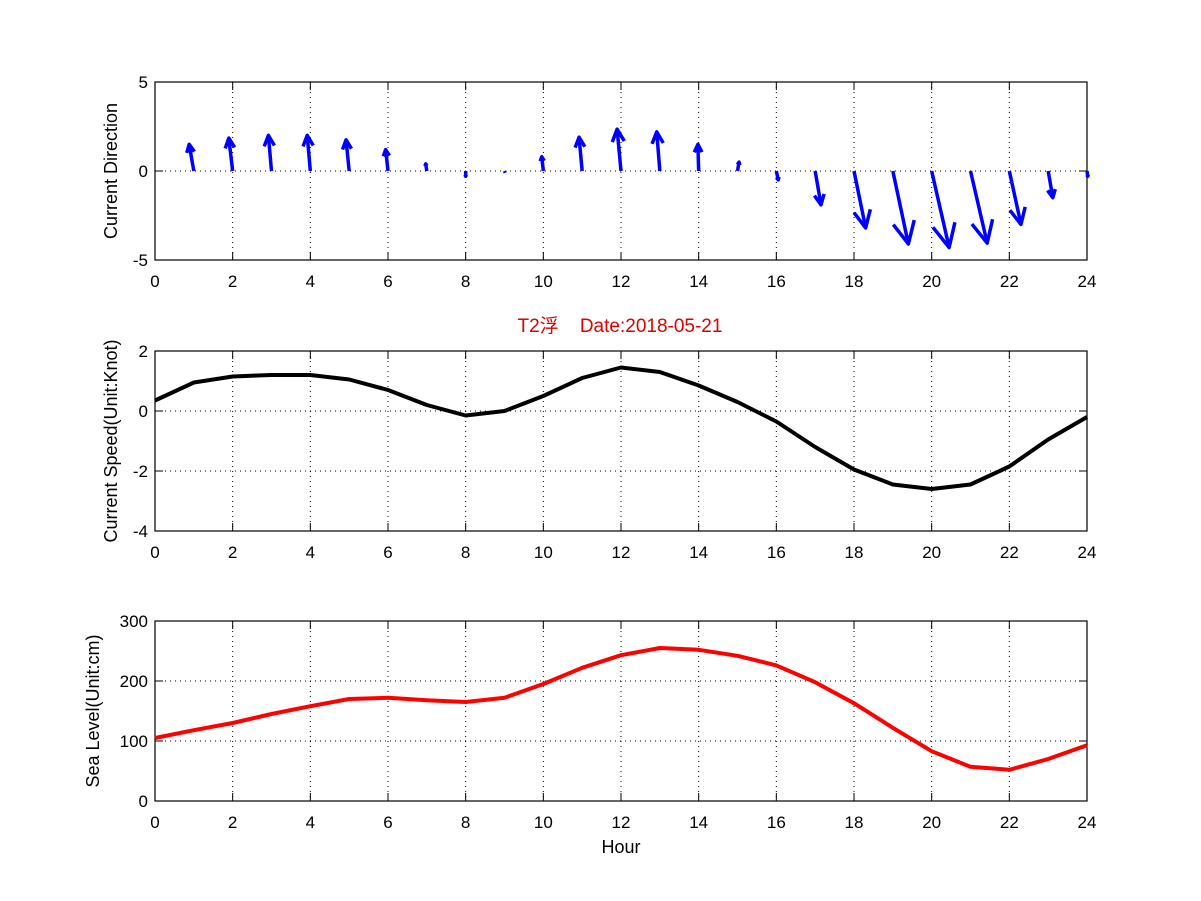 The height and width of the screenshot is (901, 1201). What do you see at coordinates (140, 531) in the screenshot?
I see `y-tick-label: -4` at bounding box center [140, 531].